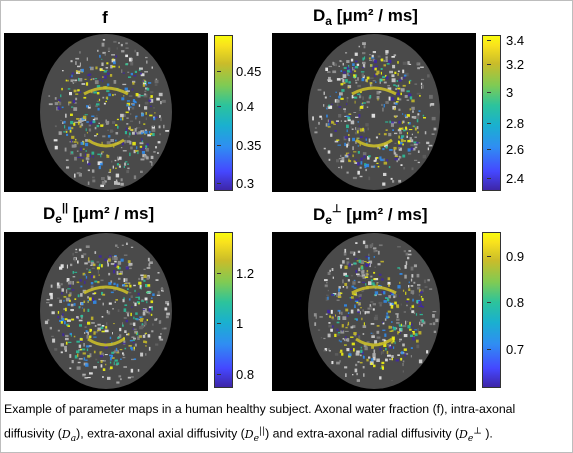  I want to click on symbol-superscript: ⊥, so click(477, 430).